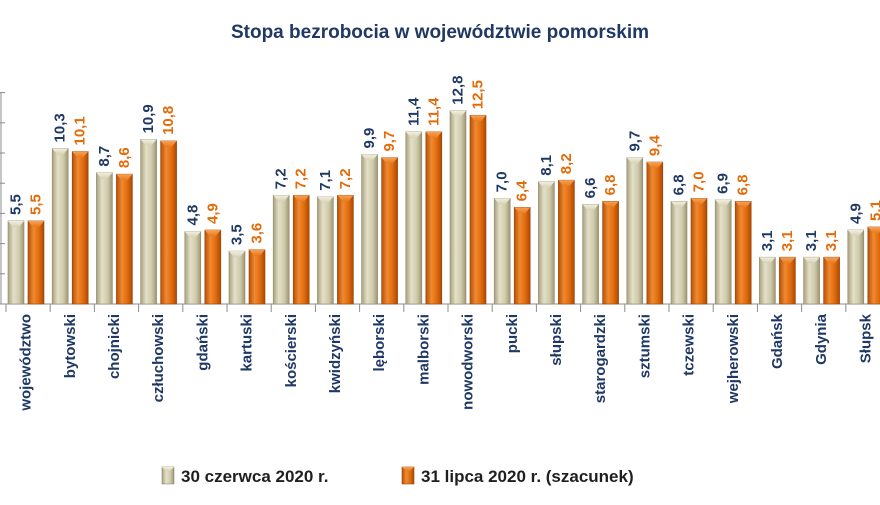 The image size is (880, 505). What do you see at coordinates (777, 341) in the screenshot?
I see `x-tick-label: Gdańsk` at bounding box center [777, 341].